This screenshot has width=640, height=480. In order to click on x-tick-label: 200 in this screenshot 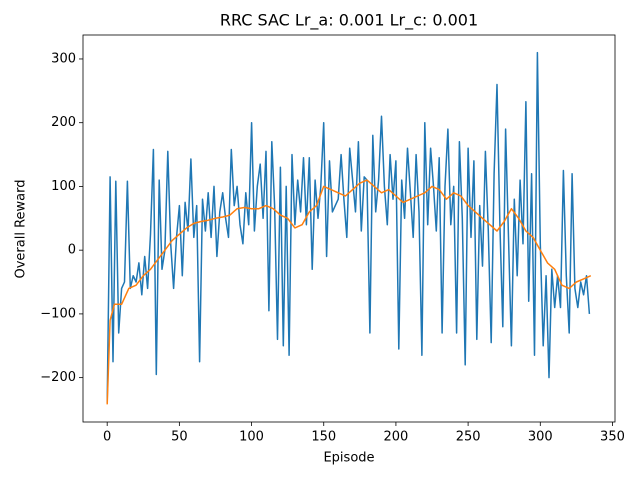, I will do `click(396, 437)`.